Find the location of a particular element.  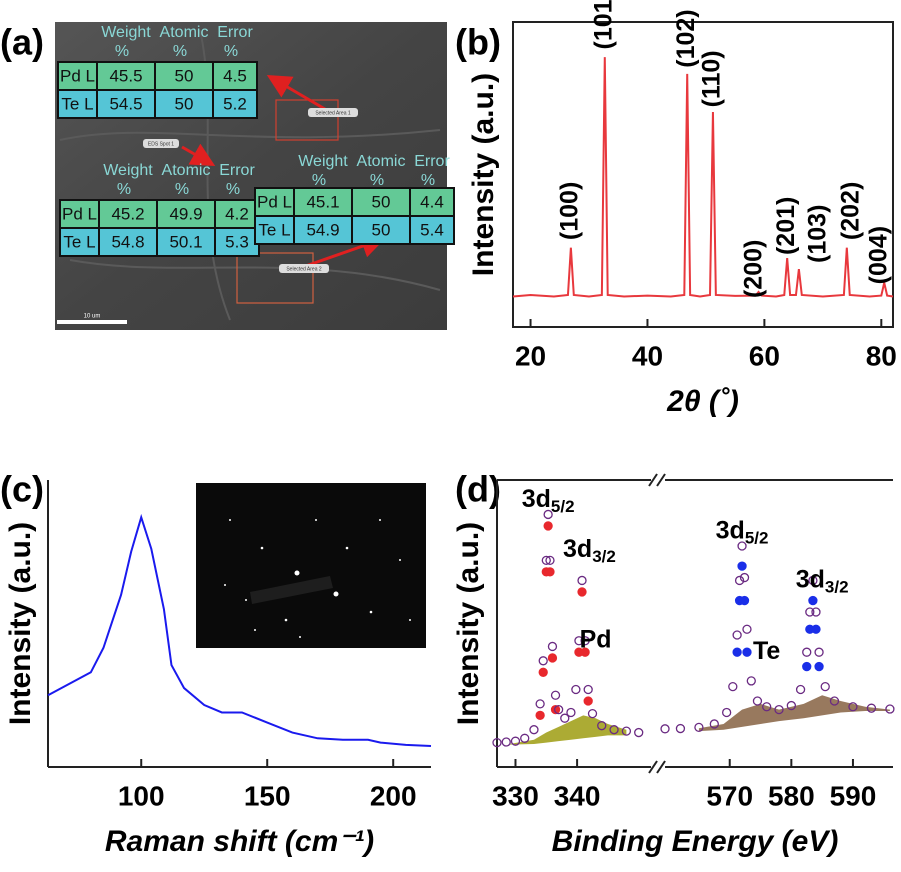

diffraction-spots is located at coordinates (317, 578).